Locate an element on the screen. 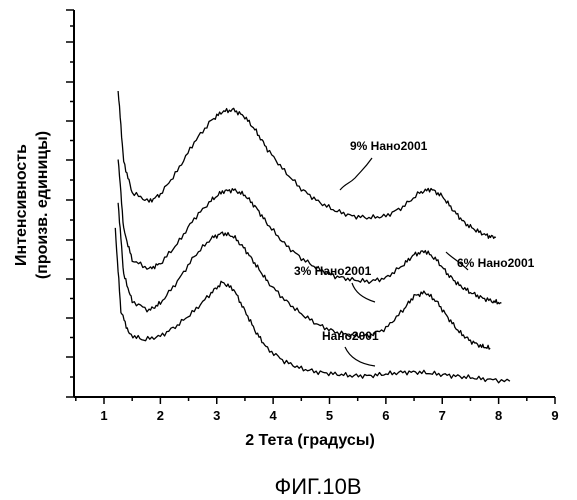 This screenshot has width=577, height=500. x-tick-label: 4 is located at coordinates (274, 415).